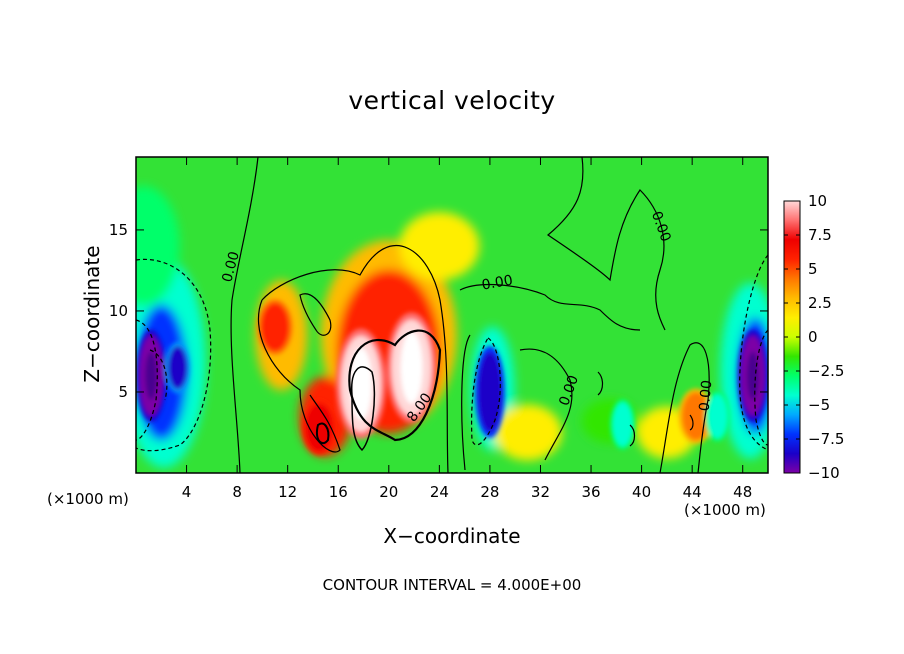 This screenshot has height=654, width=904. I want to click on colorbar-tick-label: 0, so click(813, 337).